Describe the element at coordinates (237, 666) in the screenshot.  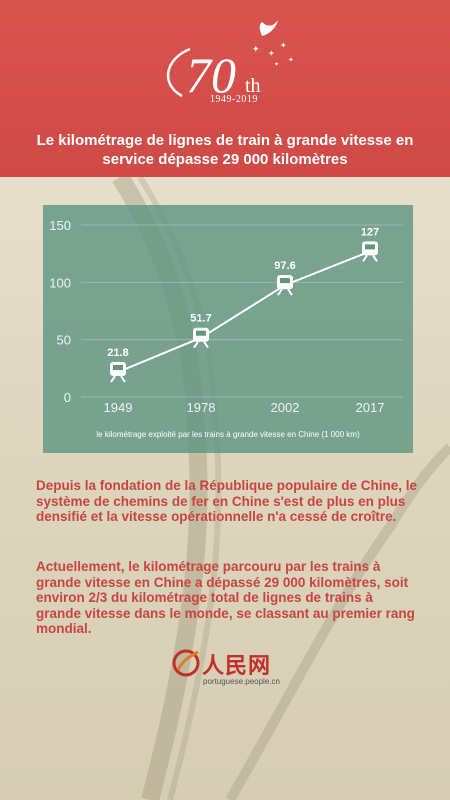
I see `footer-brand: 人民网` at that location.